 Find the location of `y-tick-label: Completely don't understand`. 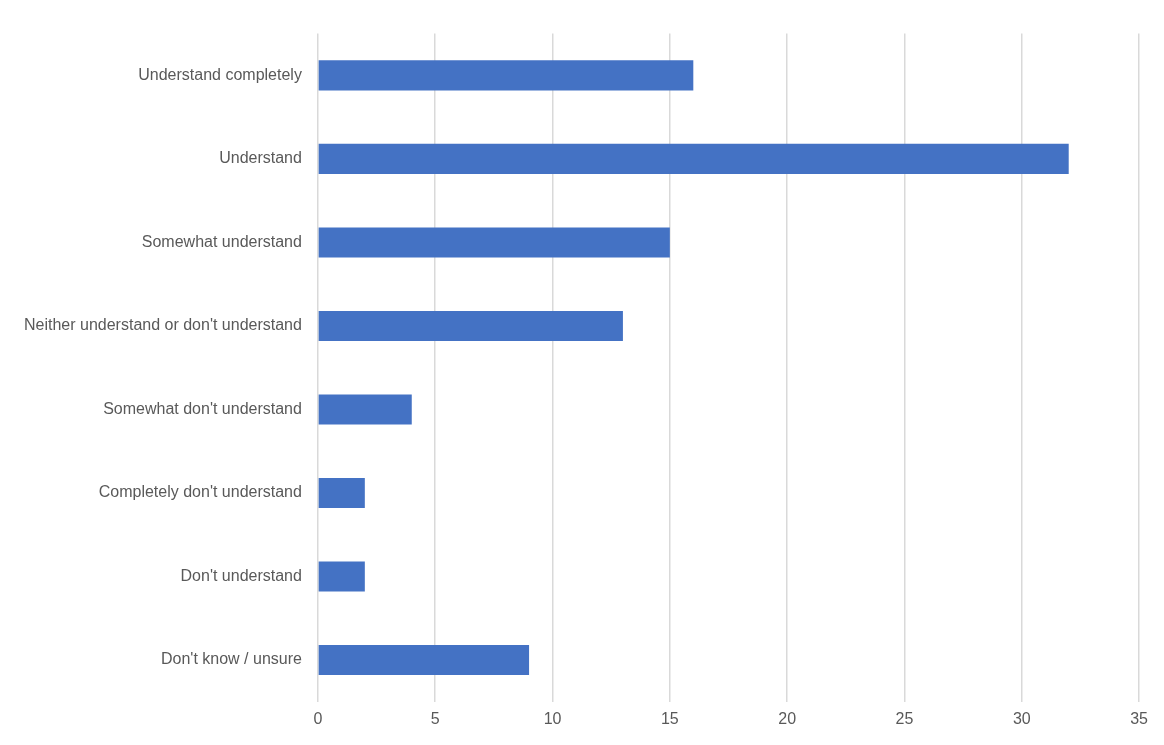

y-tick-label: Completely don't understand is located at coordinates (200, 492).